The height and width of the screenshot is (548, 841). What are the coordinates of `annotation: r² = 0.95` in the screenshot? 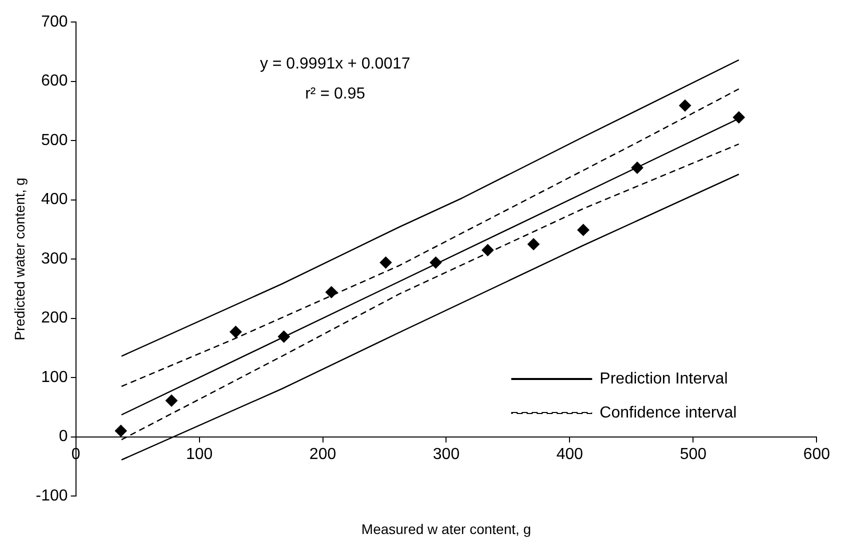 It's located at (335, 93).